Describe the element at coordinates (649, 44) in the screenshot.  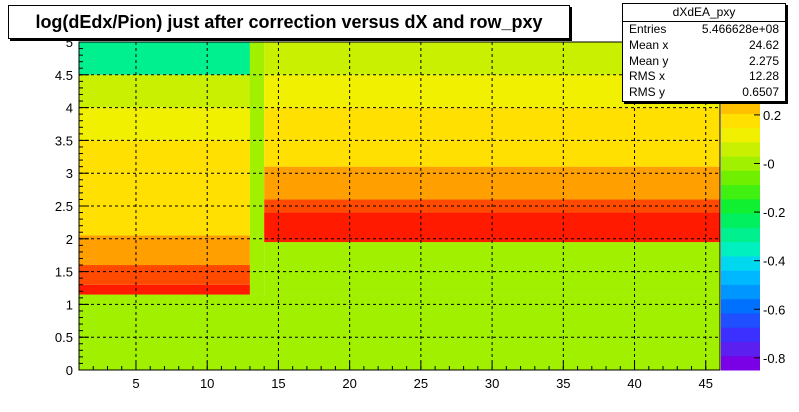
I see `stats-label: Mean x` at that location.